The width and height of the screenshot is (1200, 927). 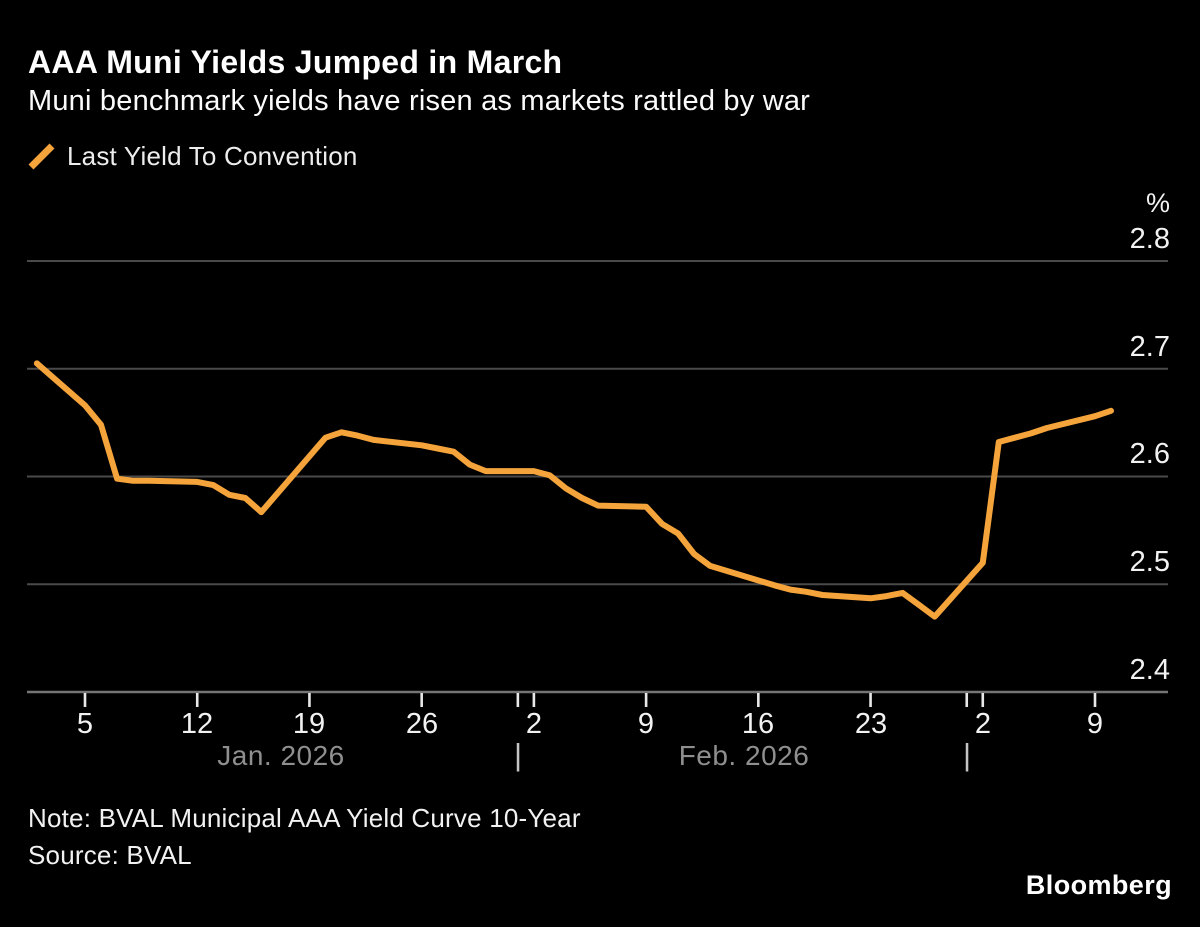 What do you see at coordinates (758, 724) in the screenshot?
I see `x-tick-label: 16` at bounding box center [758, 724].